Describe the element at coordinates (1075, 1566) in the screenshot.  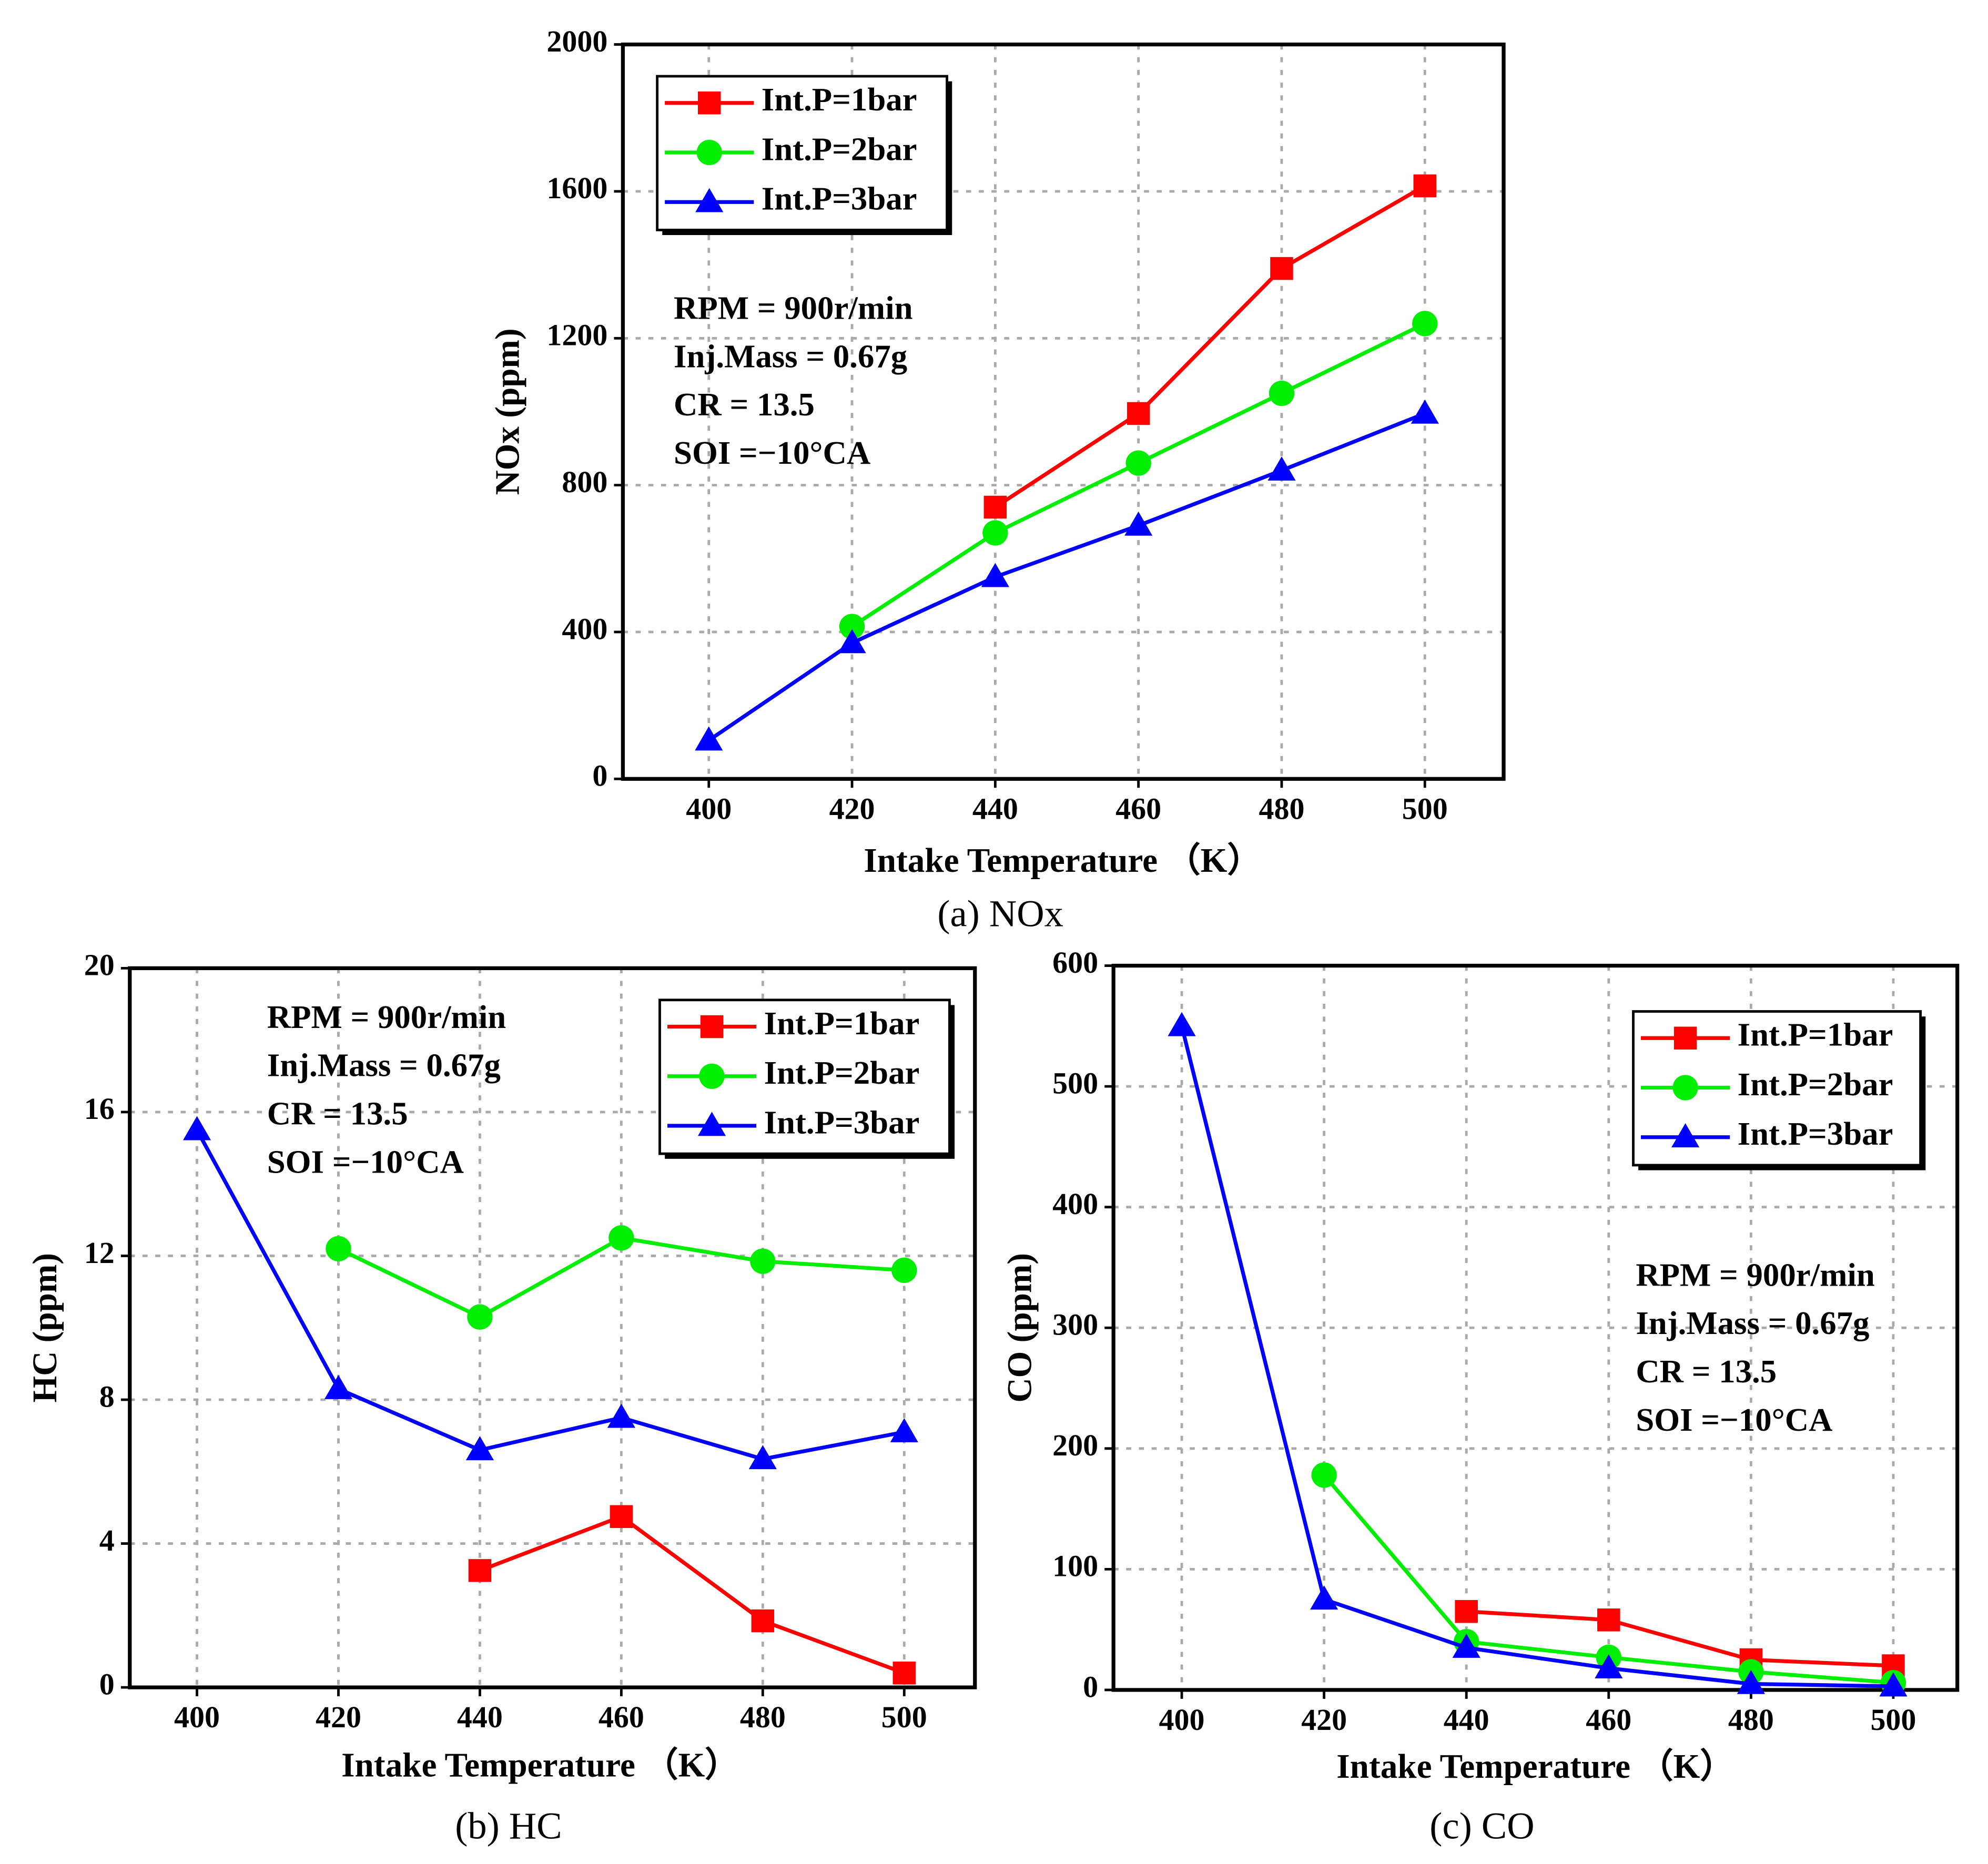
I see `y-tick-label: 100` at that location.